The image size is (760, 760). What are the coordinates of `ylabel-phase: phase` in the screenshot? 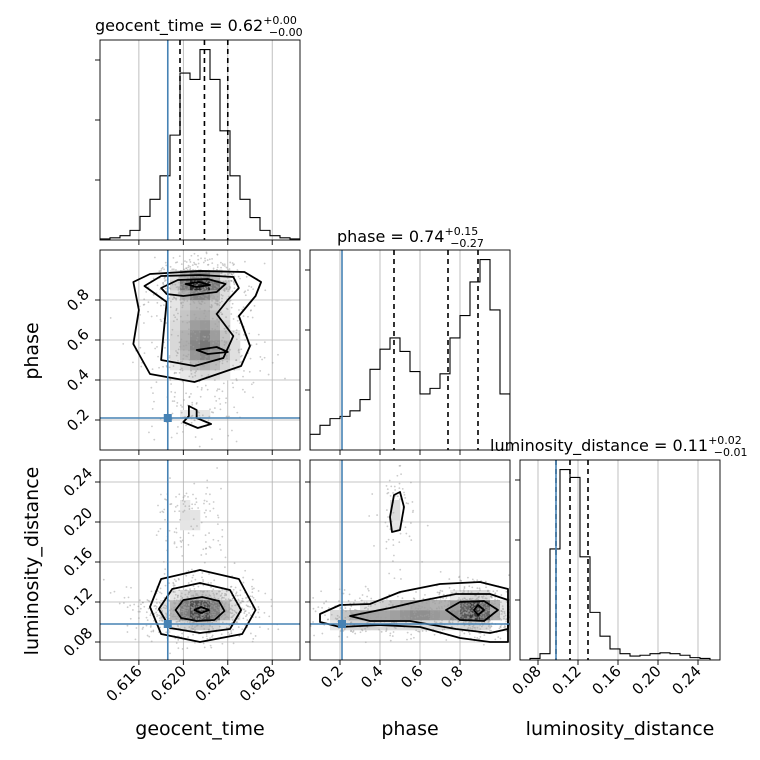 It's located at (32, 350).